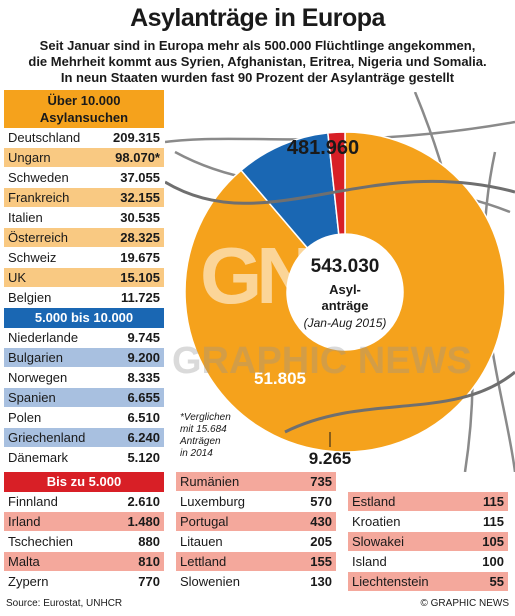 The image size is (515, 616). I want to click on table-row: Estland 115, so click(428, 502).